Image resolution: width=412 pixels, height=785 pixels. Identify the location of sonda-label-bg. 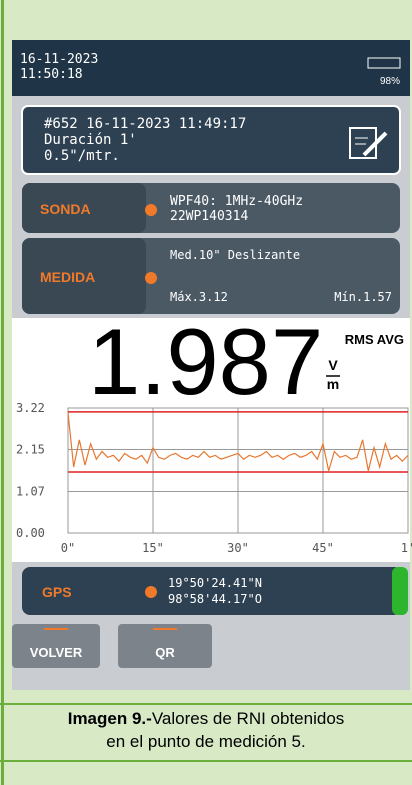
(84, 208).